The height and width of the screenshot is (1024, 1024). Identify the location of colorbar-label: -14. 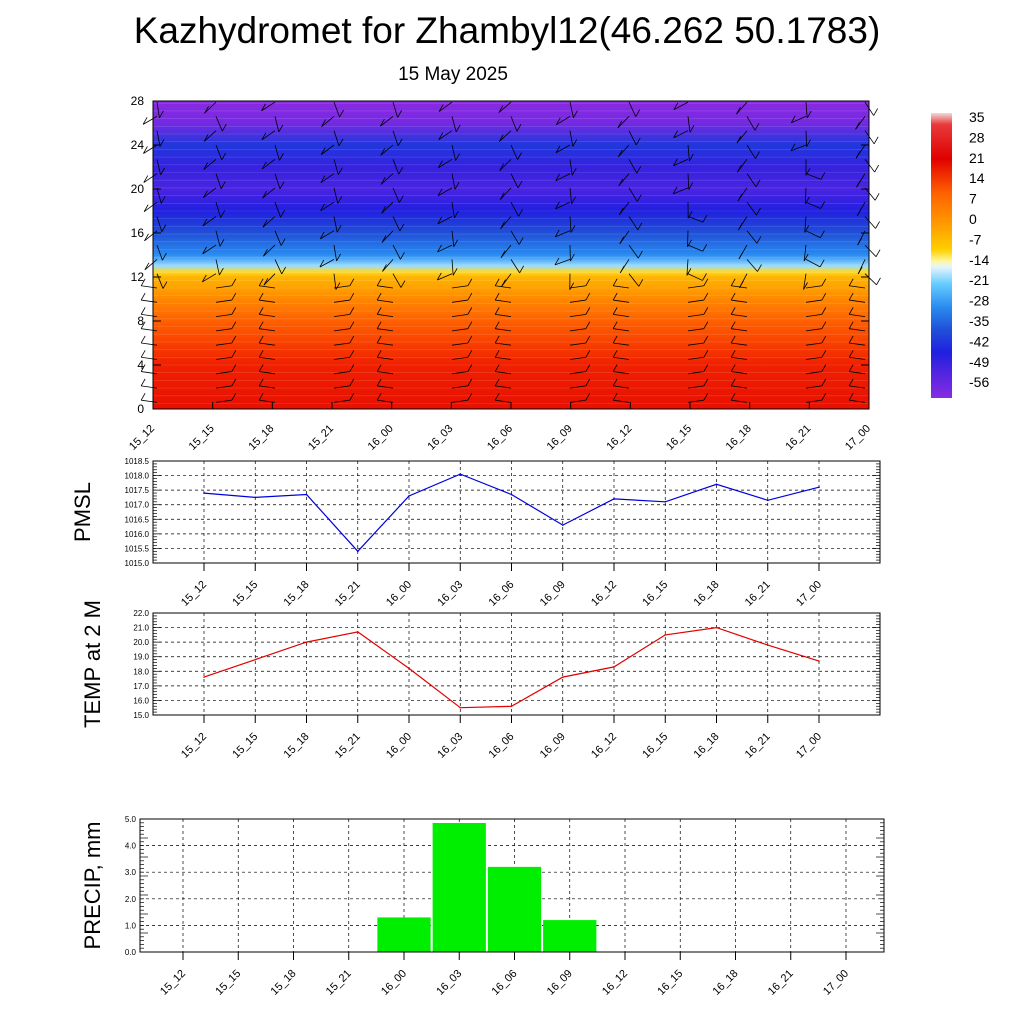
(979, 260).